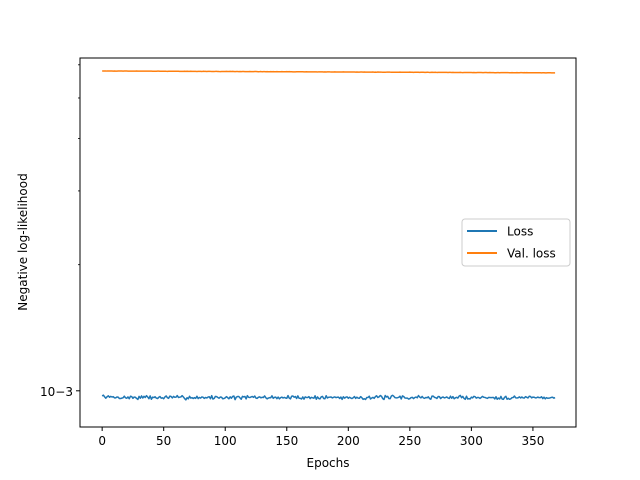 This screenshot has width=640, height=480. I want to click on x-tick-label: 50, so click(163, 441).